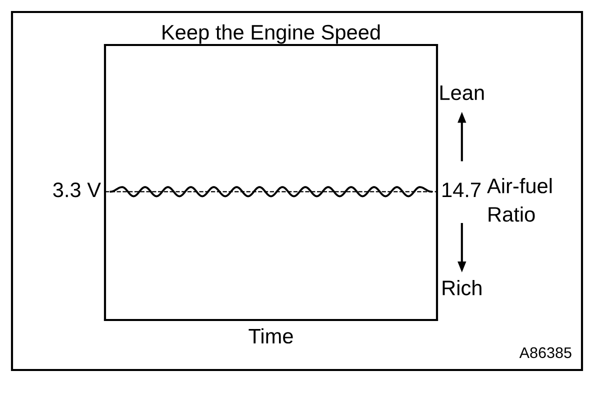 The height and width of the screenshot is (394, 608). Describe the element at coordinates (545, 352) in the screenshot. I see `text: A86385` at that location.